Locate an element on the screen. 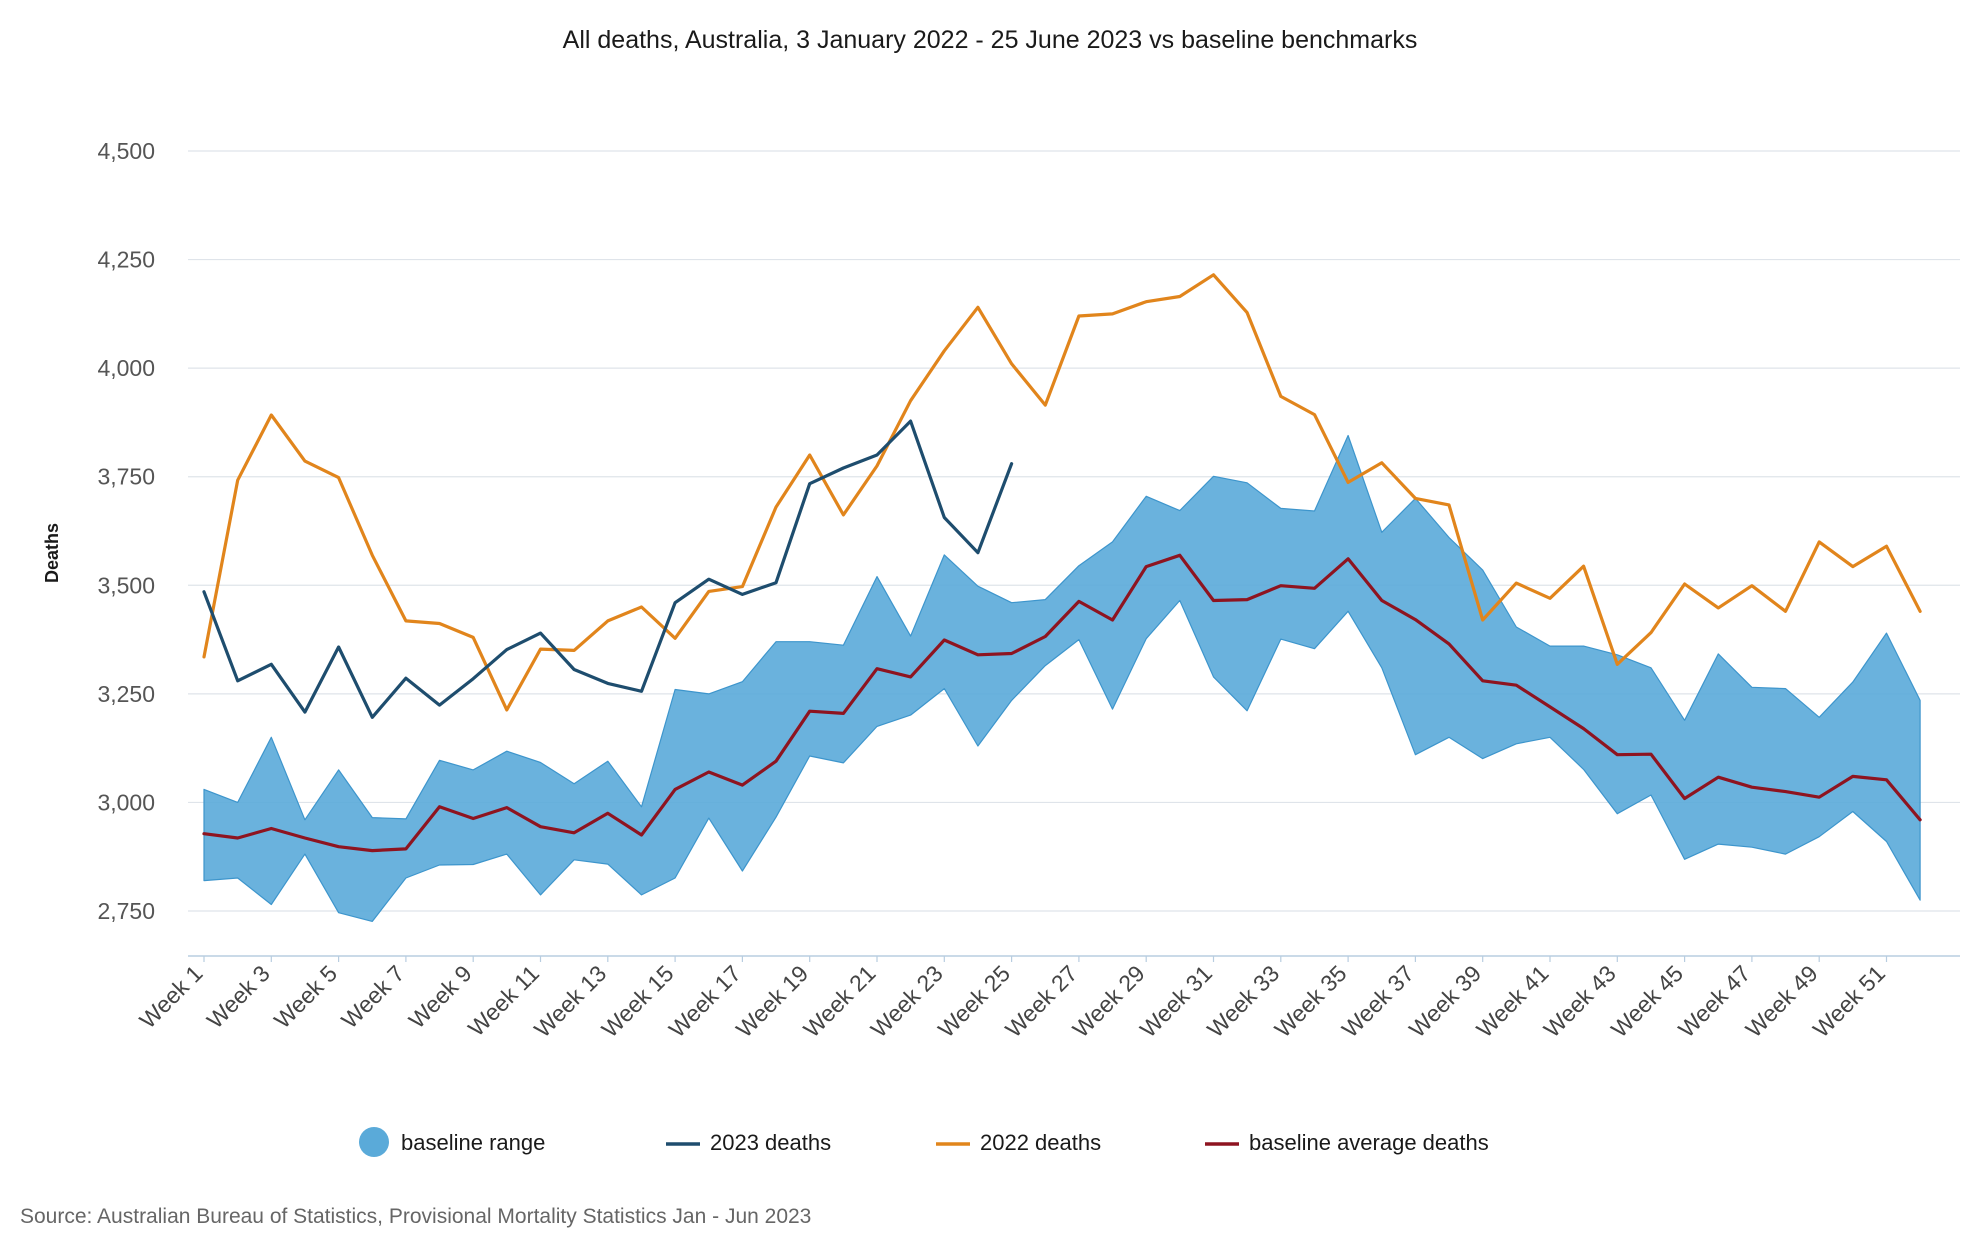 The width and height of the screenshot is (1980, 1260). y-tick-label: 3,000 is located at coordinates (126, 802).